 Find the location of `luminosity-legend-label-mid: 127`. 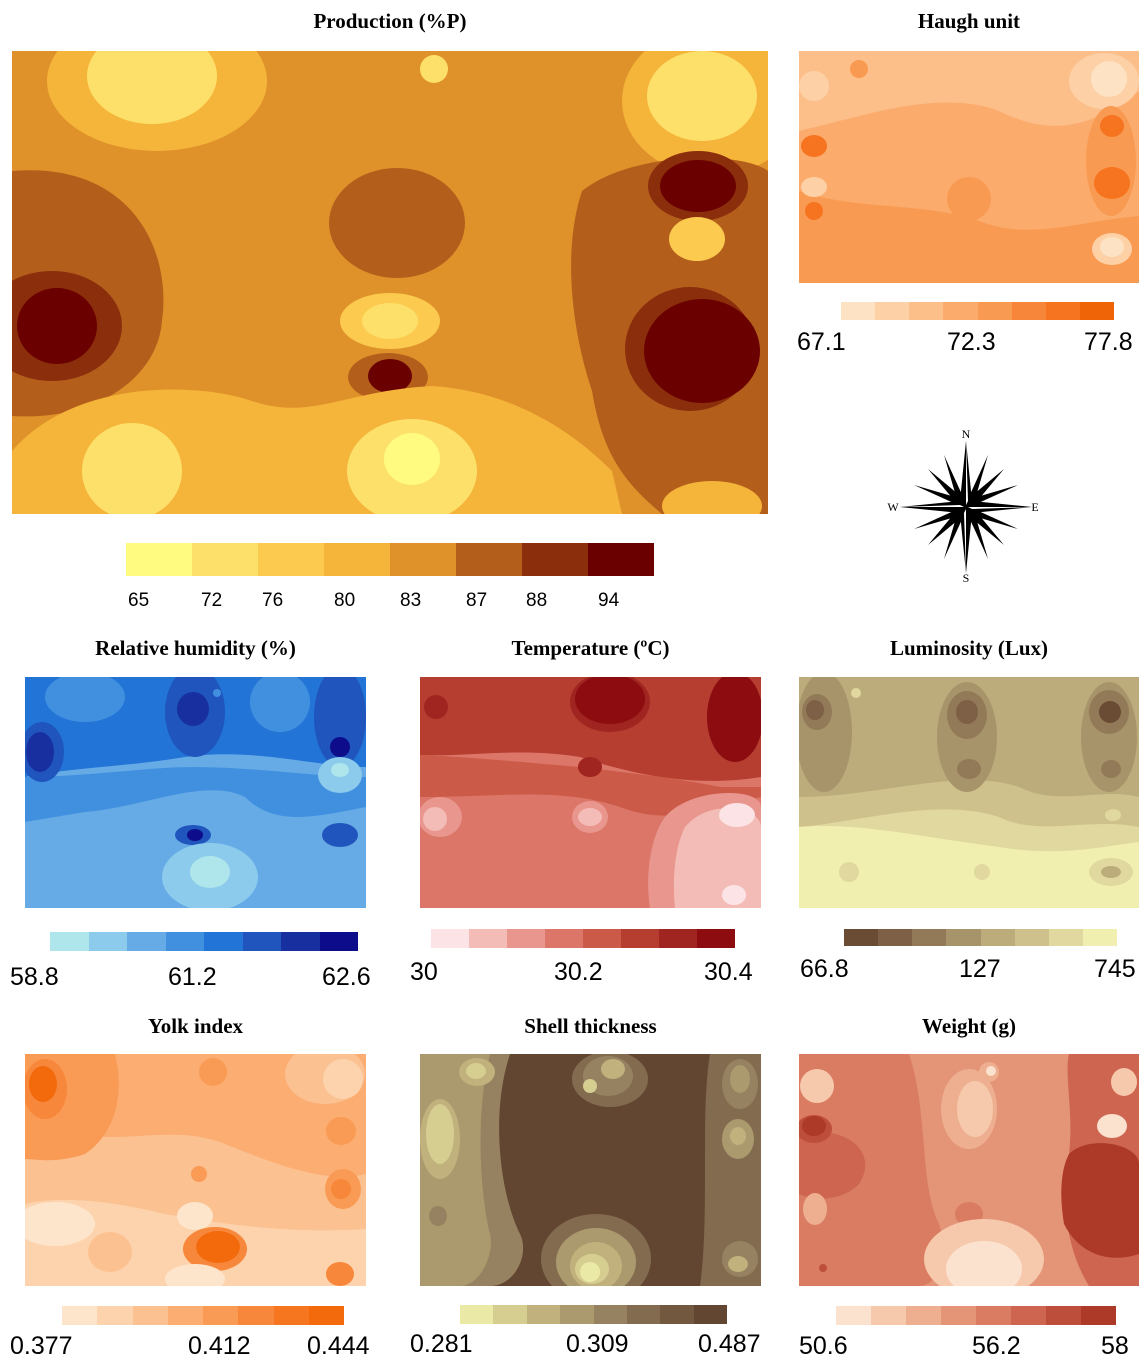

luminosity-legend-label-mid: 127 is located at coordinates (980, 969).